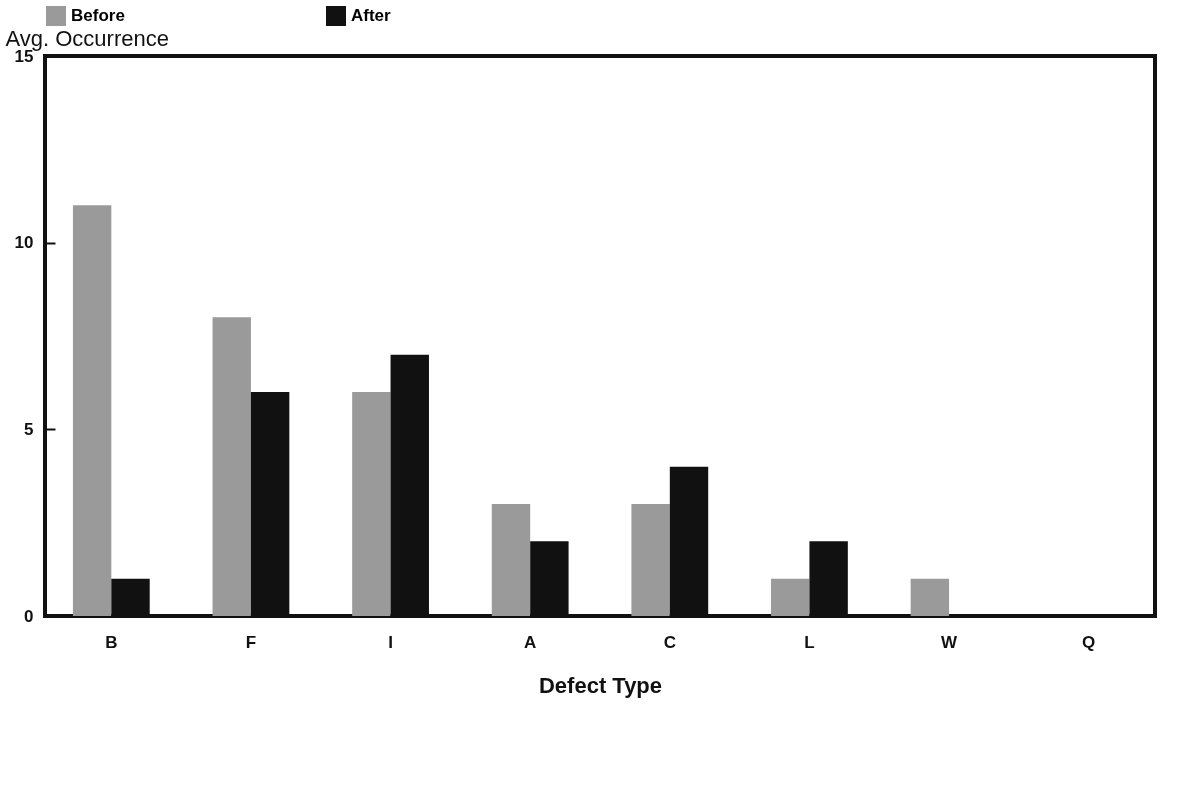 The image size is (1182, 791). Describe the element at coordinates (371, 15) in the screenshot. I see `legend-label: After` at that location.